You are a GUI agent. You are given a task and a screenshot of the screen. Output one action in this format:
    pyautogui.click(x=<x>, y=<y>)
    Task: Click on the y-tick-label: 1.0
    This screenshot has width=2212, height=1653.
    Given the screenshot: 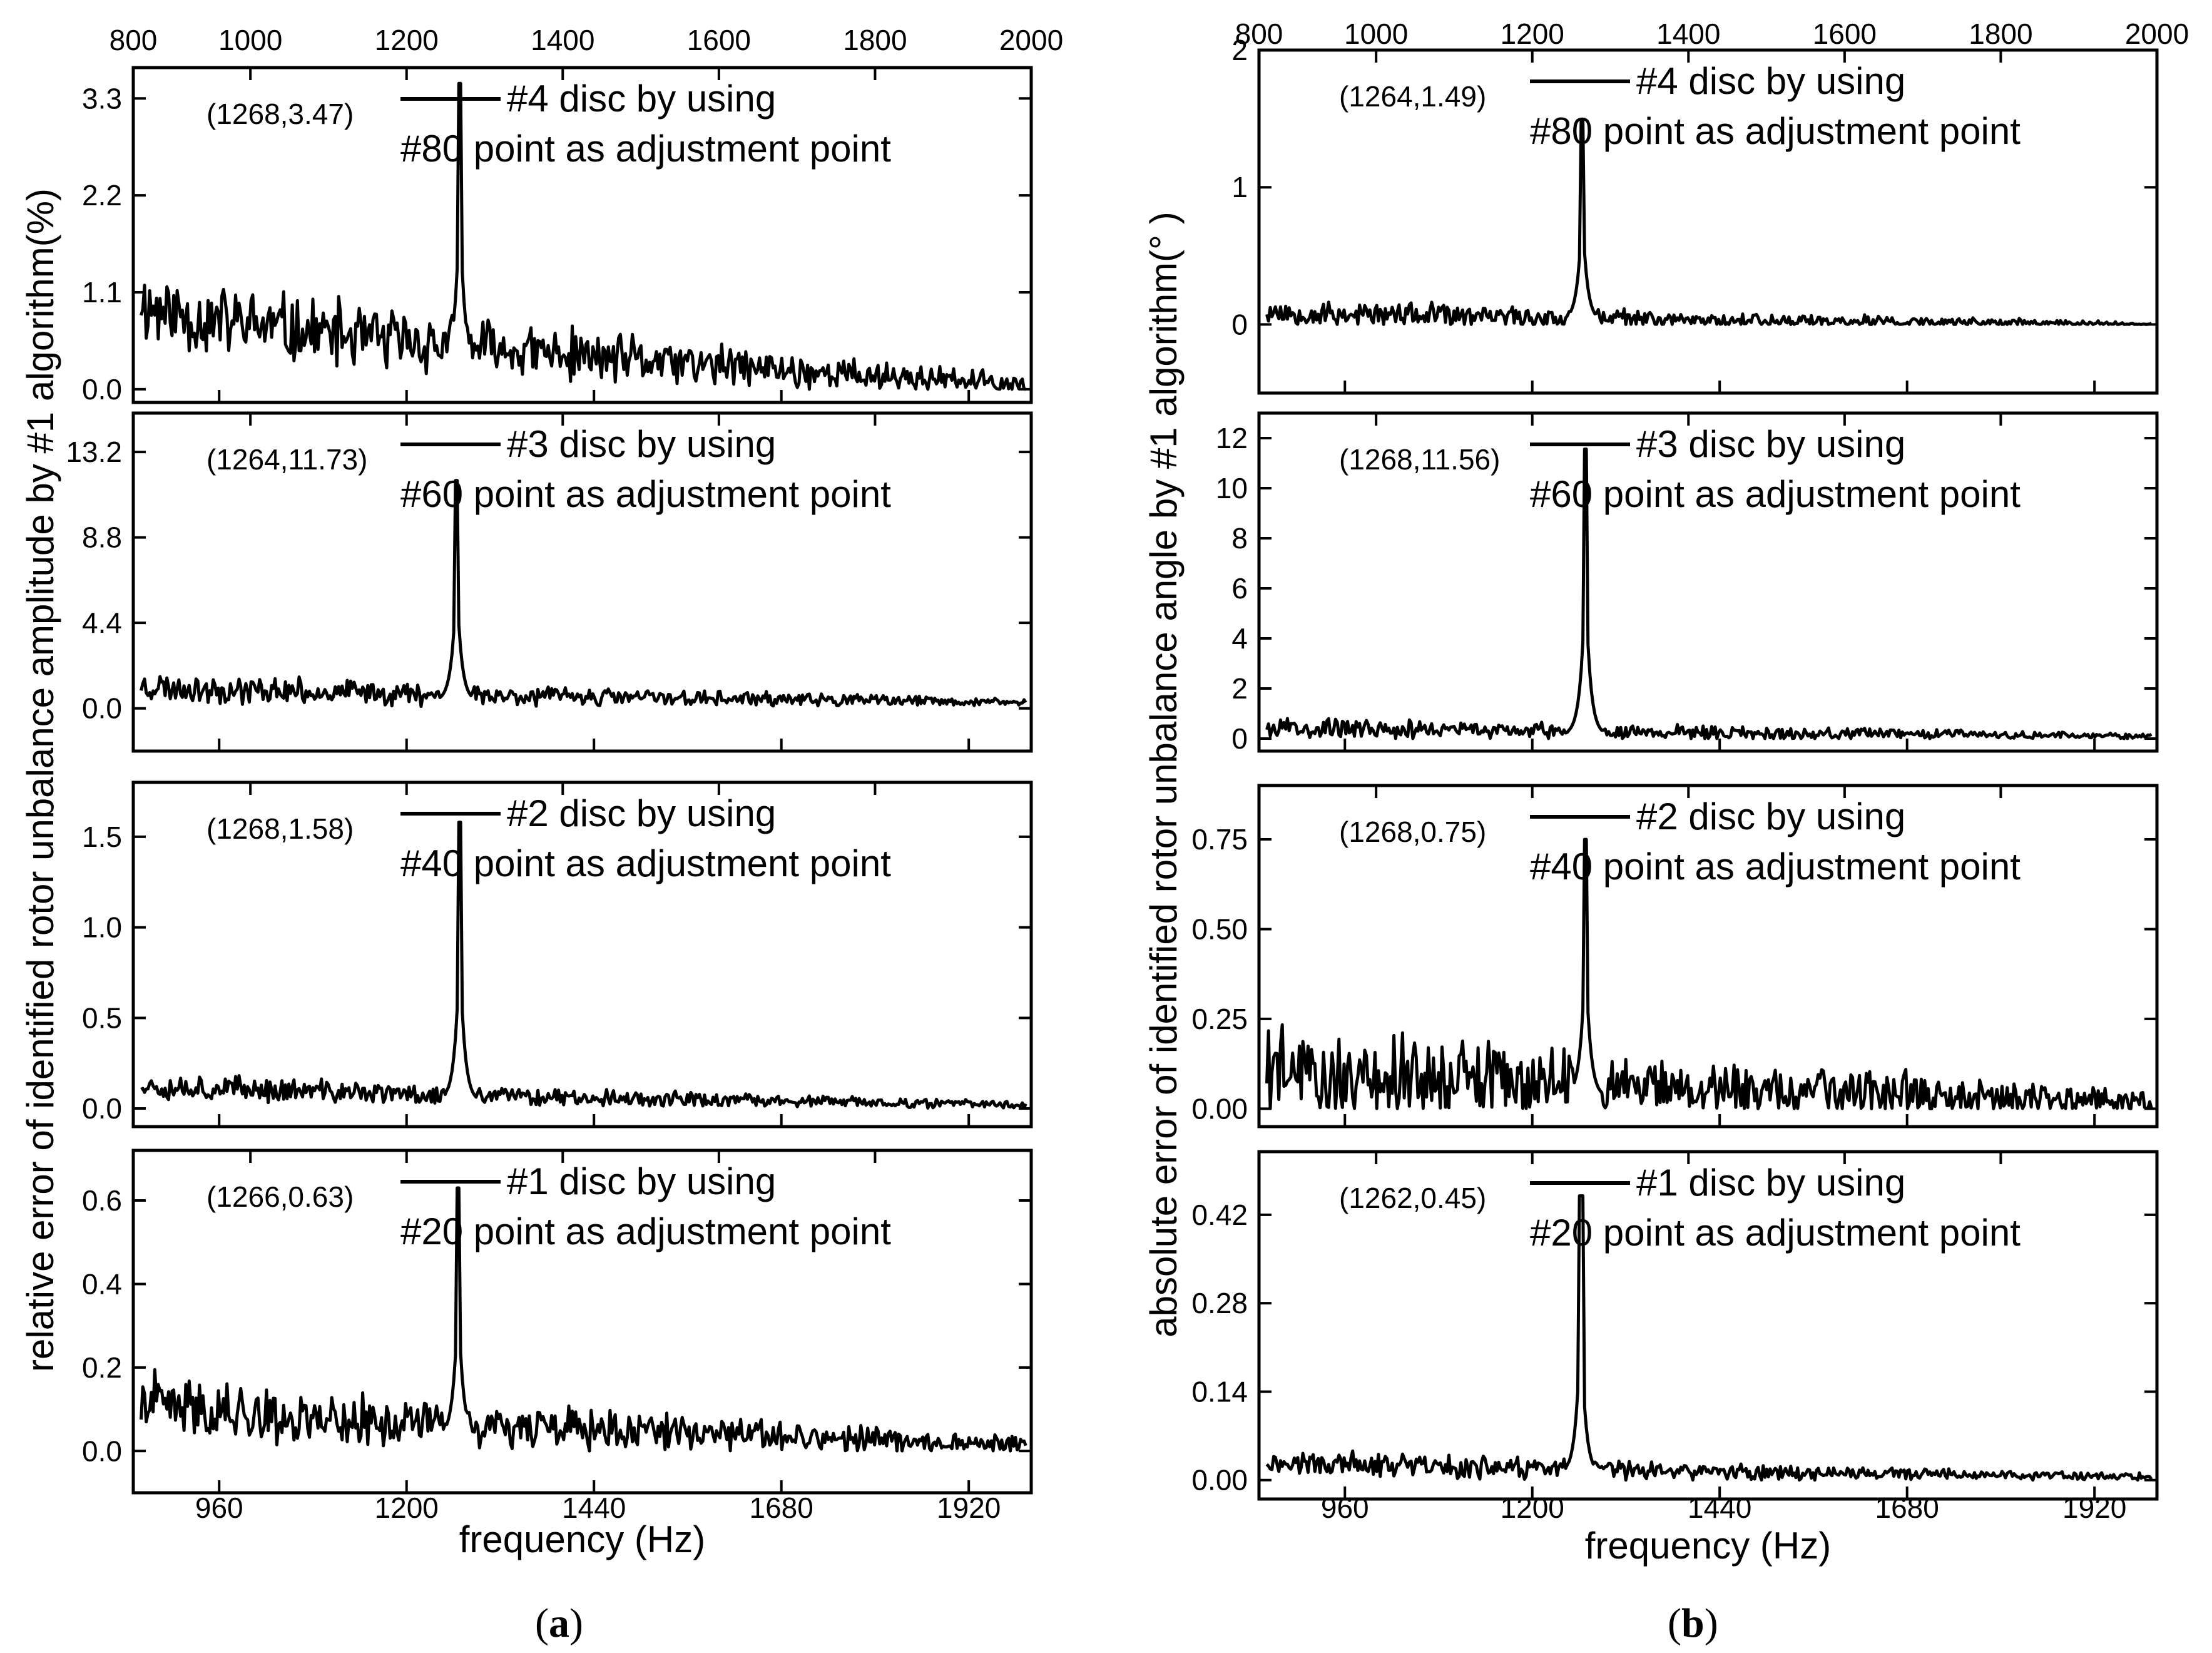 What is the action you would take?
    pyautogui.click(x=102, y=927)
    